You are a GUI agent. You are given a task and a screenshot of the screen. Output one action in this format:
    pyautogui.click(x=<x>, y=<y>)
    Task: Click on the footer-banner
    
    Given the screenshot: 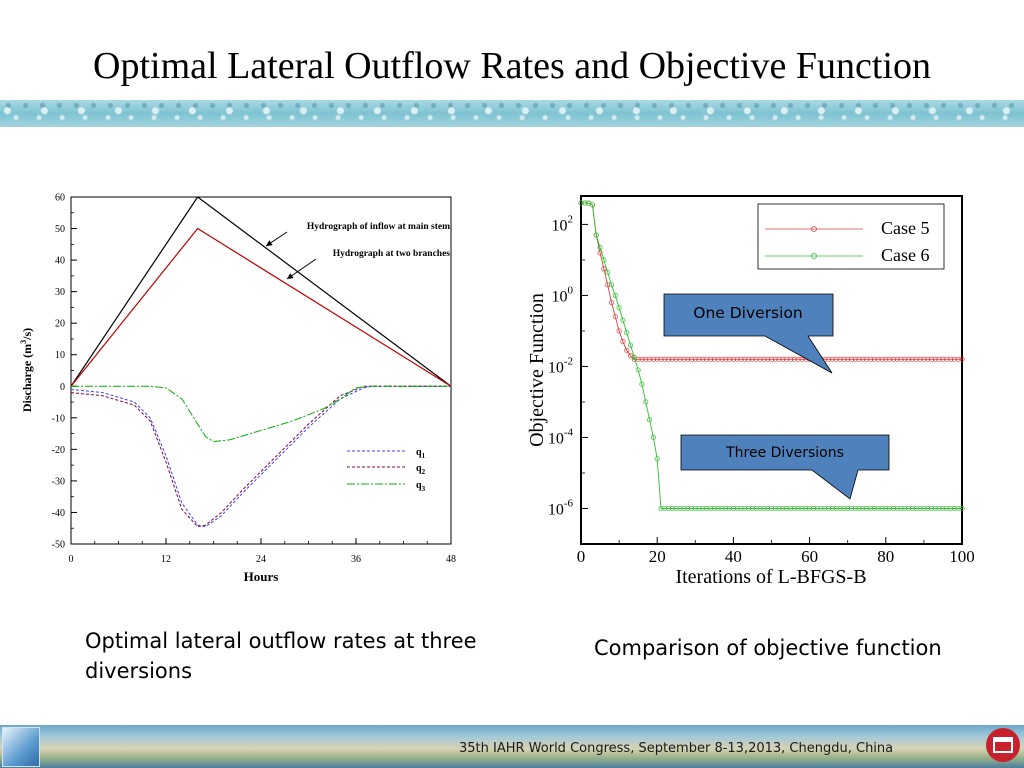 What is the action you would take?
    pyautogui.click(x=512, y=746)
    